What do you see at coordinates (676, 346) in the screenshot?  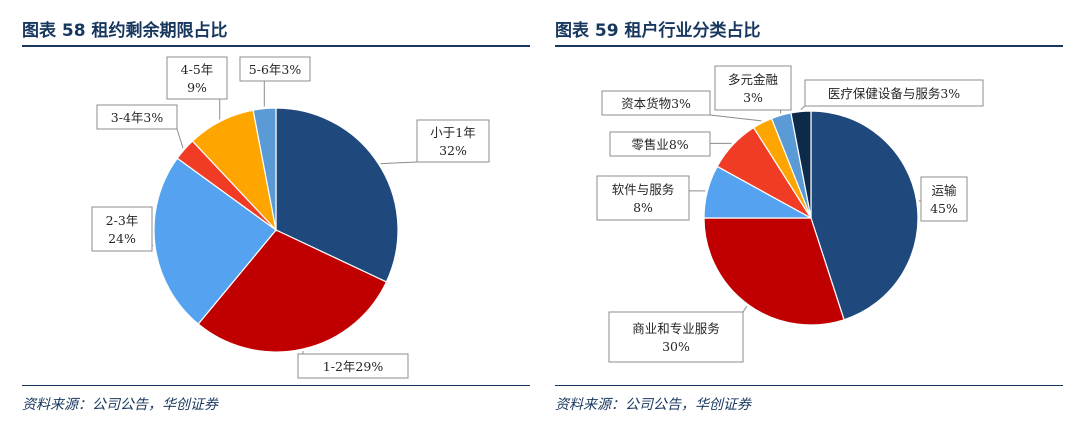 I see `slice-value: 30%` at bounding box center [676, 346].